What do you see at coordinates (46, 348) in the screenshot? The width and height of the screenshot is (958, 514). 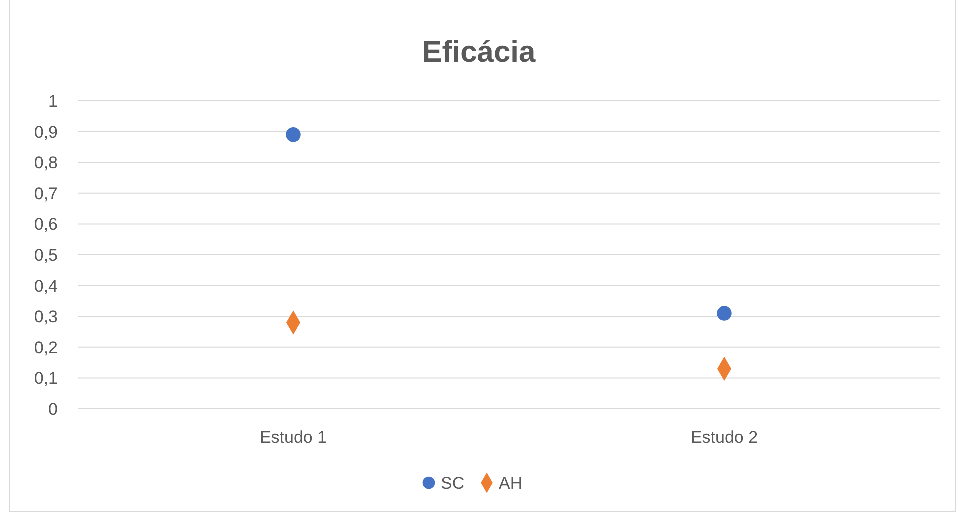 I see `y-tick-label: 0,2` at bounding box center [46, 348].